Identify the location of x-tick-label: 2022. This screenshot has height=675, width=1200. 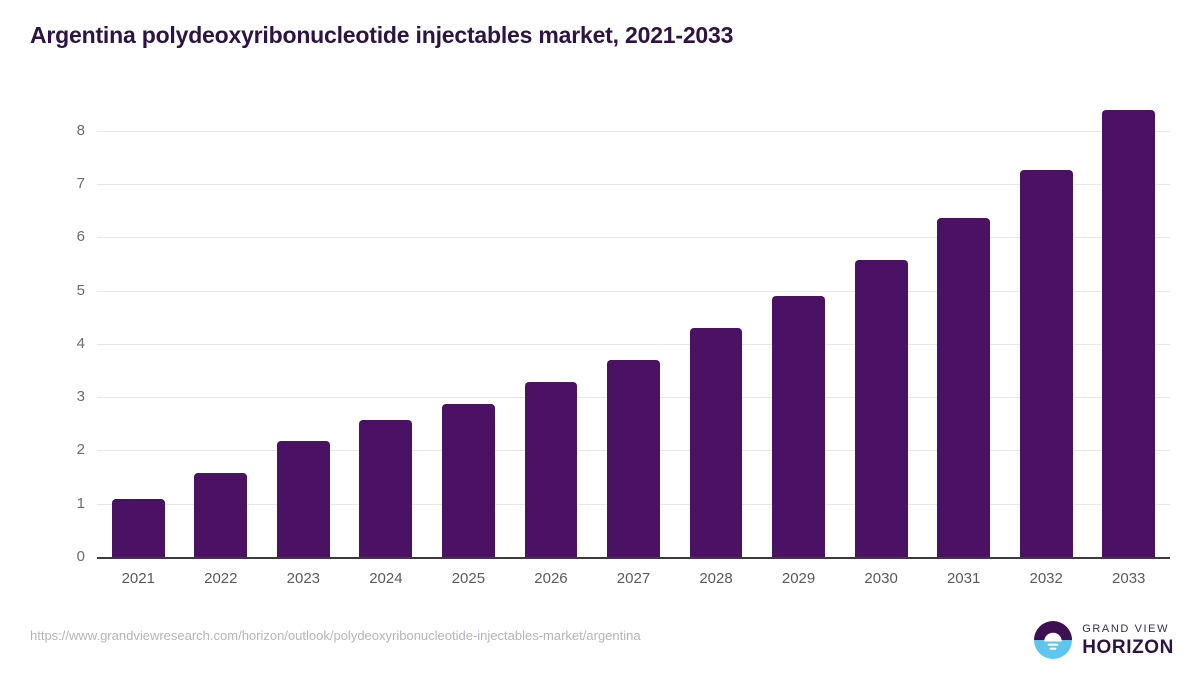
(221, 578).